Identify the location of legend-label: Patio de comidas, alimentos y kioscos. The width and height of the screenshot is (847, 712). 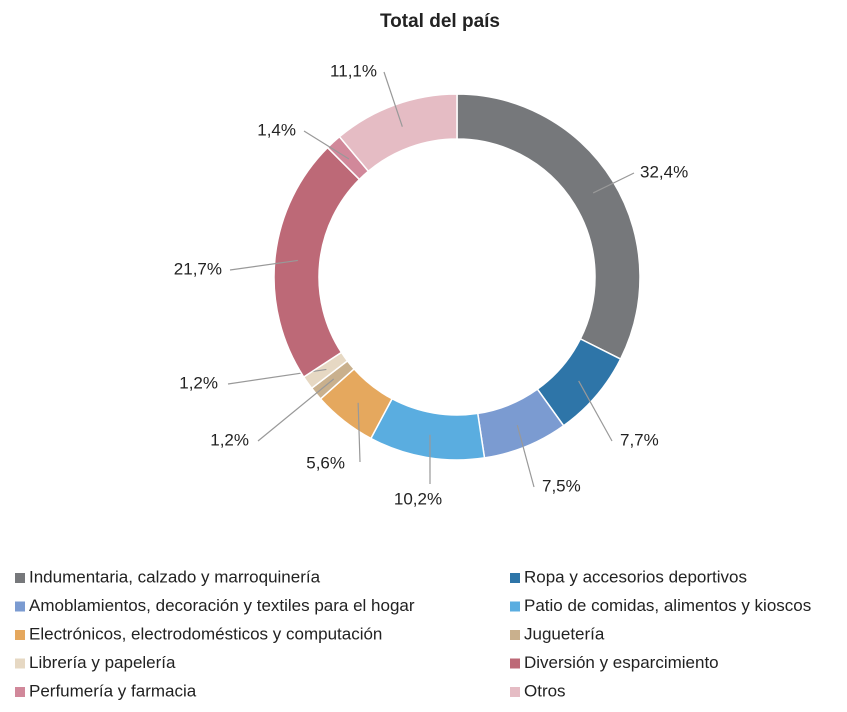
(667, 605).